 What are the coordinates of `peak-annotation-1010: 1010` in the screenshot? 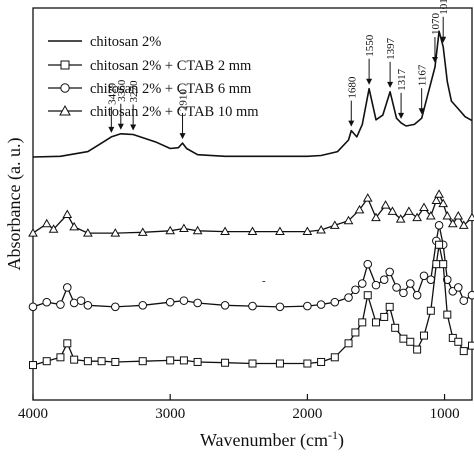 It's located at (444, 21).